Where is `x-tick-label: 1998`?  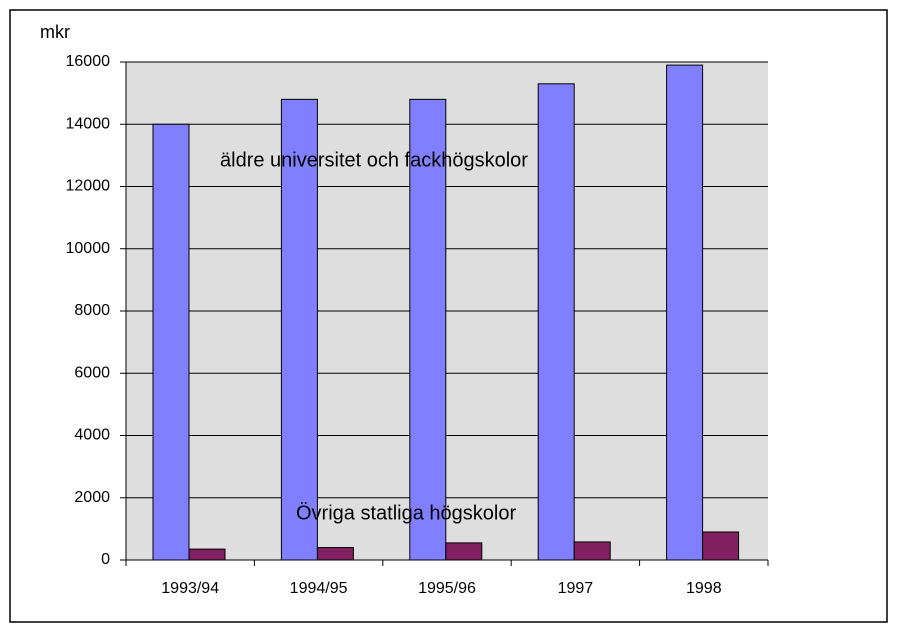
x-tick-label: 1998 is located at coordinates (704, 588).